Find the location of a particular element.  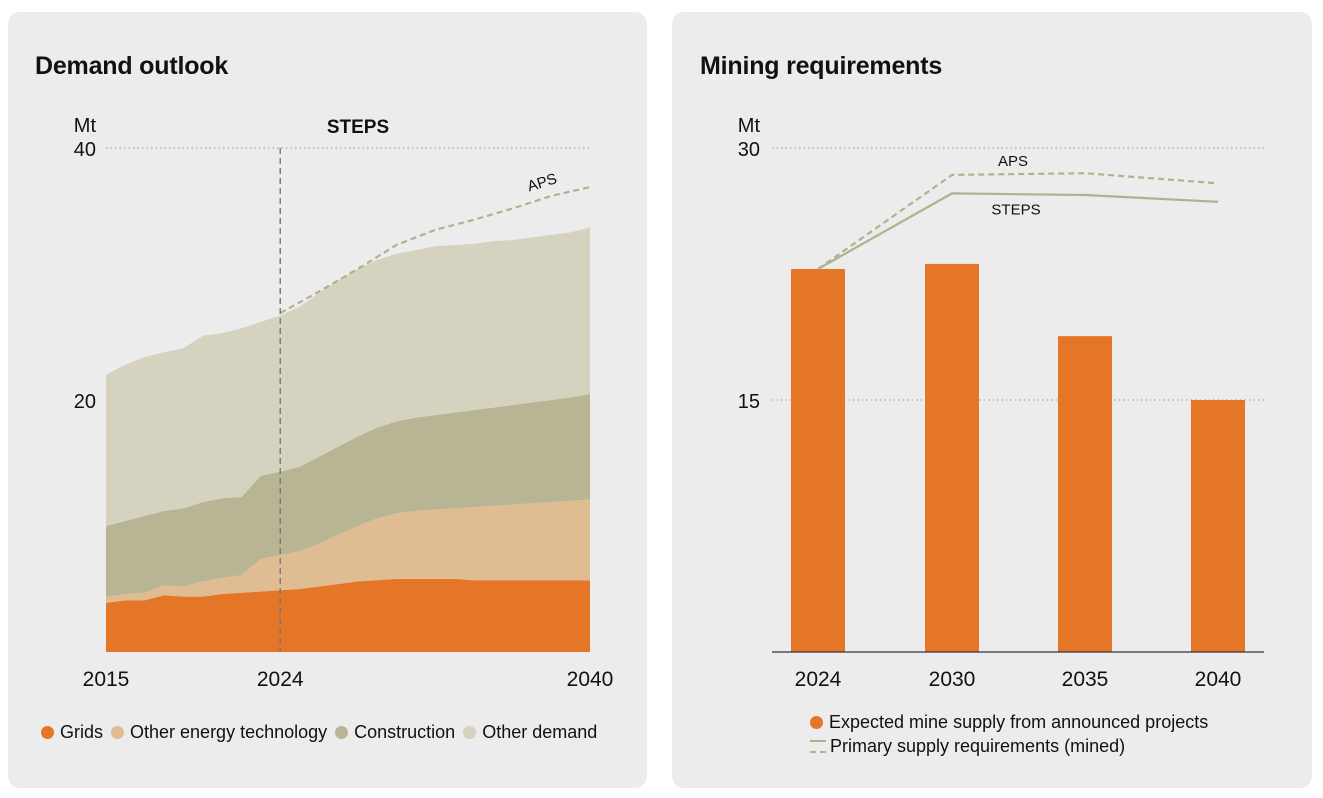

legend-item-grids: Grids is located at coordinates (72, 732).